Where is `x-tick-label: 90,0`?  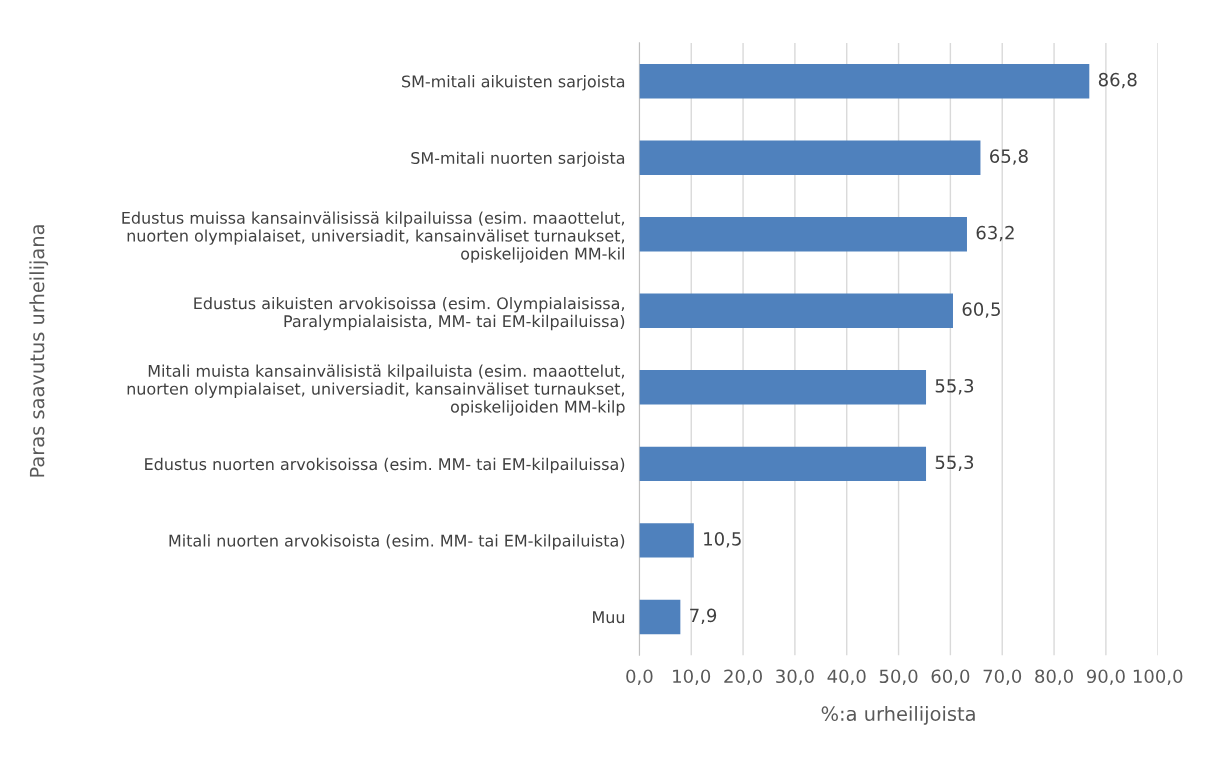 x-tick-label: 90,0 is located at coordinates (1105, 677).